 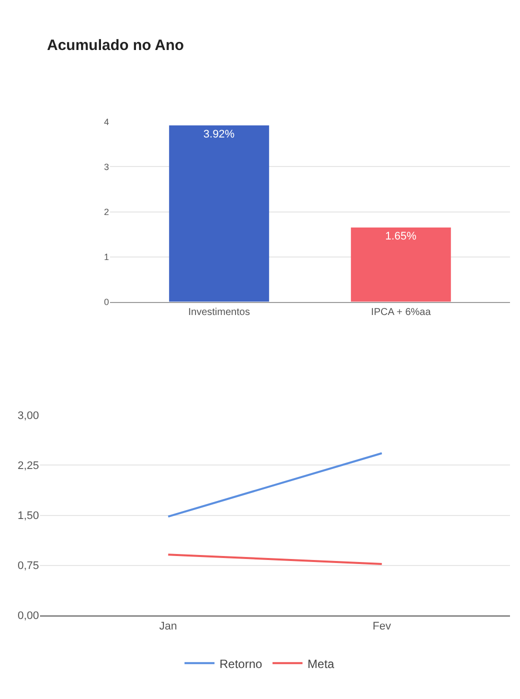 What do you see at coordinates (321, 663) in the screenshot?
I see `legend-label: Meta` at bounding box center [321, 663].